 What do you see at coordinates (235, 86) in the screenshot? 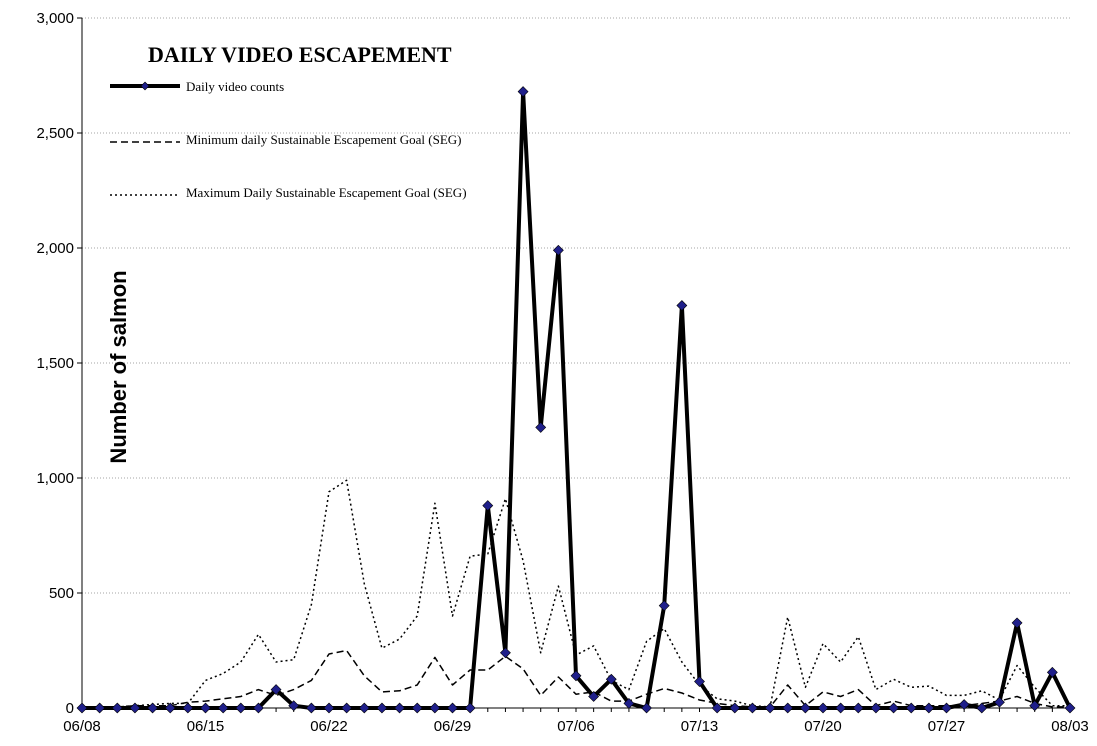
I see `legend-label-video-counts: Daily video counts` at bounding box center [235, 86].